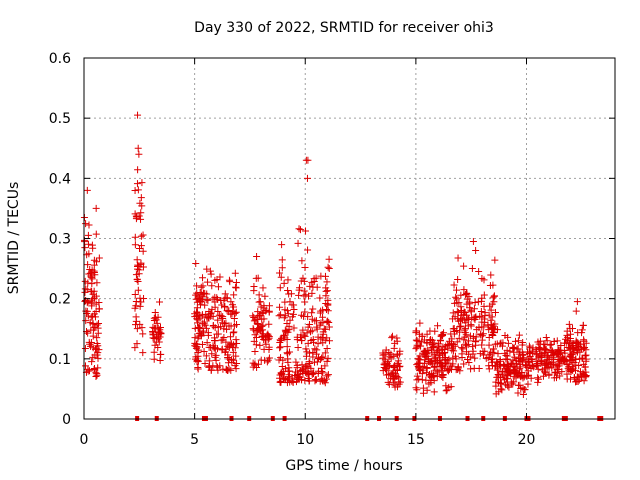 This screenshot has height=480, width=640. Describe the element at coordinates (66, 420) in the screenshot. I see `y-tick-label: 0` at that location.